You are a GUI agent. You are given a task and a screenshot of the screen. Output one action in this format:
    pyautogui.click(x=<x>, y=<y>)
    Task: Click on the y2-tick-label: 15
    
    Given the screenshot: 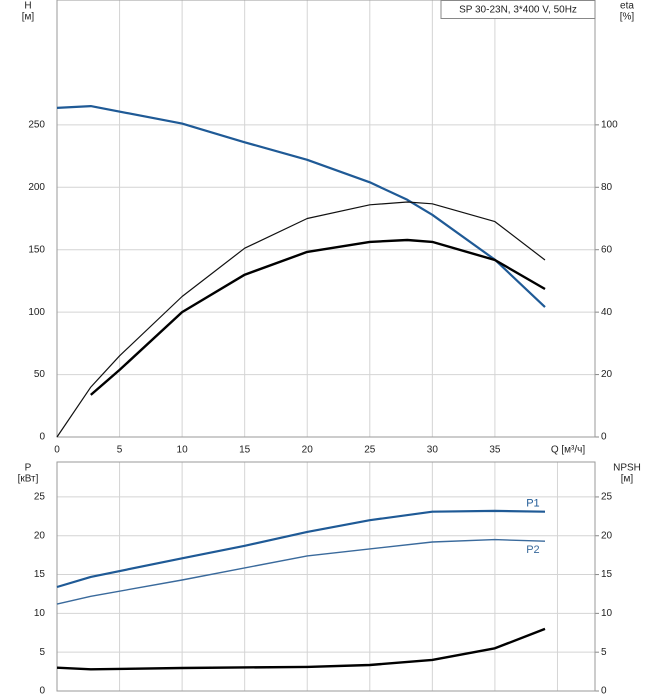 What is the action you would take?
    pyautogui.click(x=607, y=574)
    